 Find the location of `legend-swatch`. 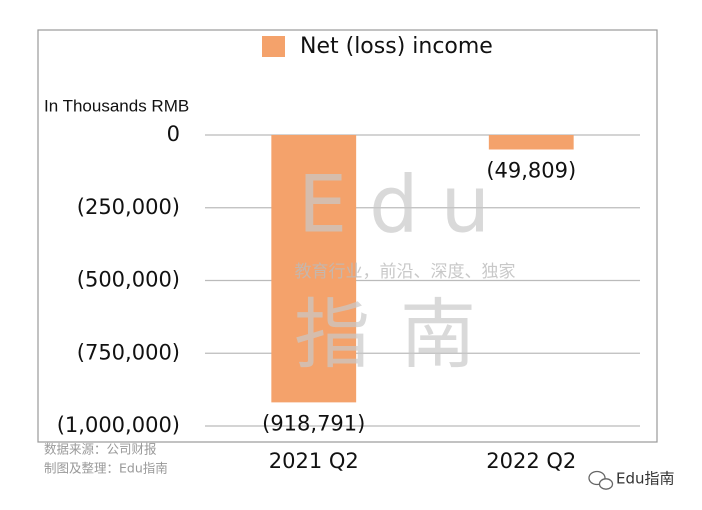

legend-swatch is located at coordinates (273, 46).